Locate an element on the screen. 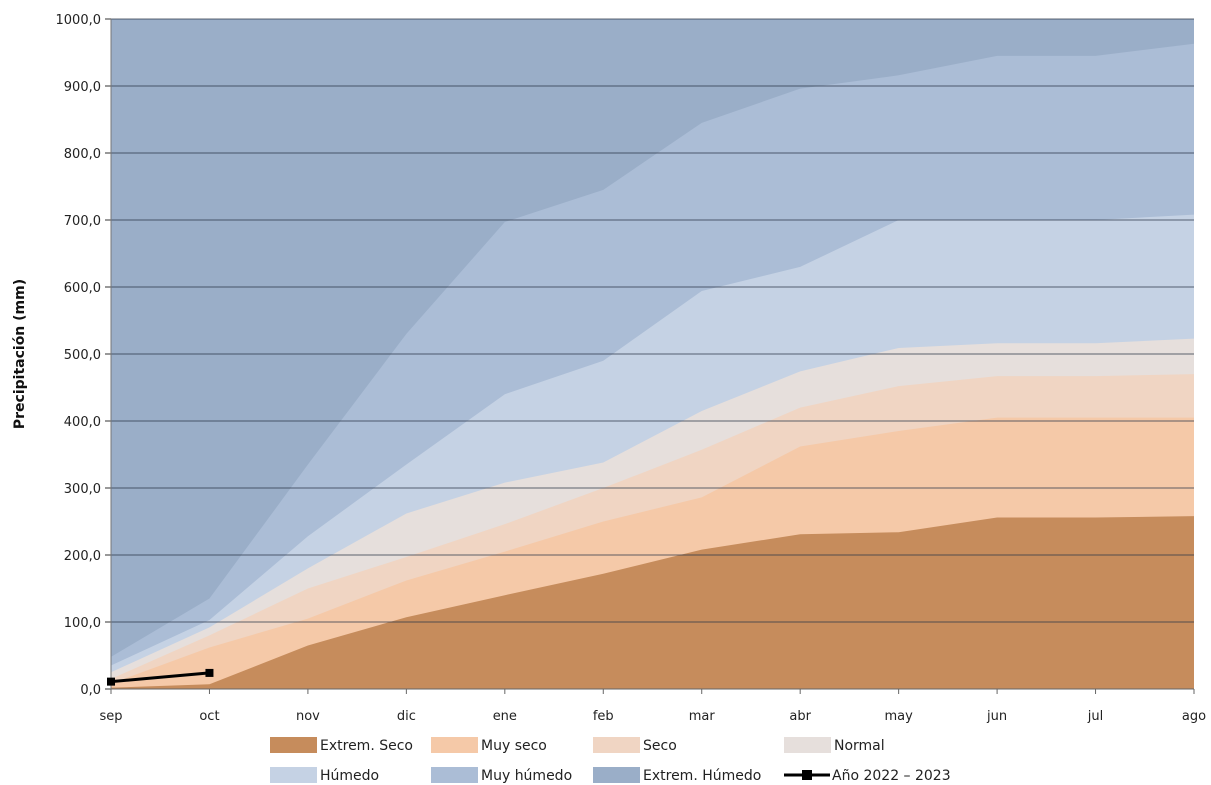  legend-label-extrem-humedo: Extrem. Húmedo is located at coordinates (702, 776).